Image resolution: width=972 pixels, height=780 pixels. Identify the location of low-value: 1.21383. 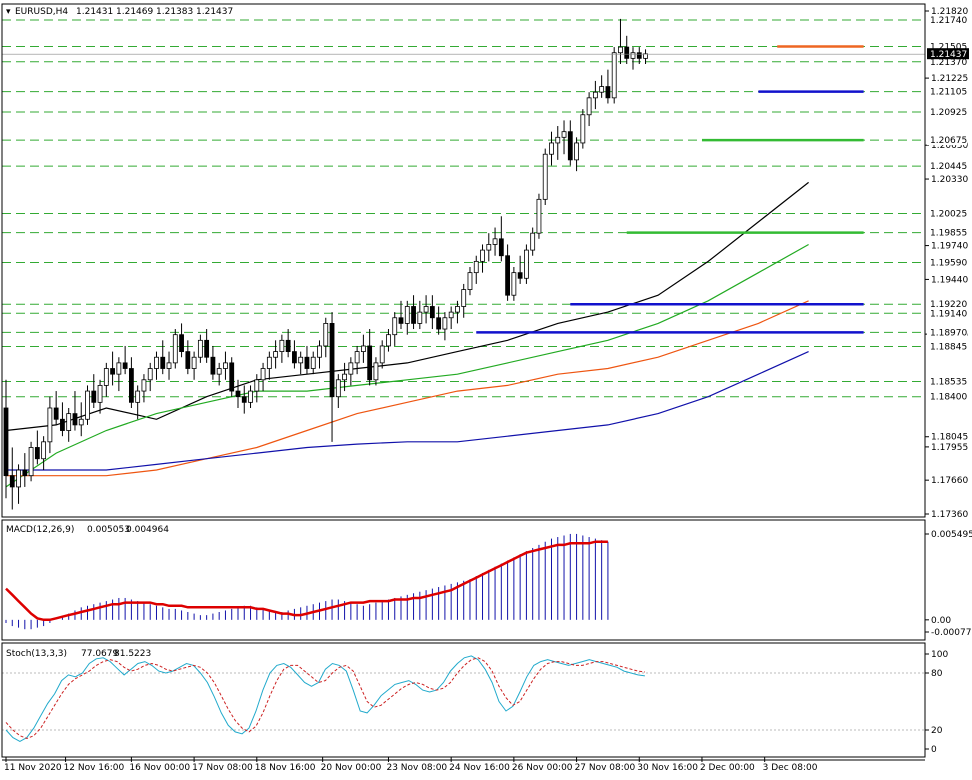
(174, 12).